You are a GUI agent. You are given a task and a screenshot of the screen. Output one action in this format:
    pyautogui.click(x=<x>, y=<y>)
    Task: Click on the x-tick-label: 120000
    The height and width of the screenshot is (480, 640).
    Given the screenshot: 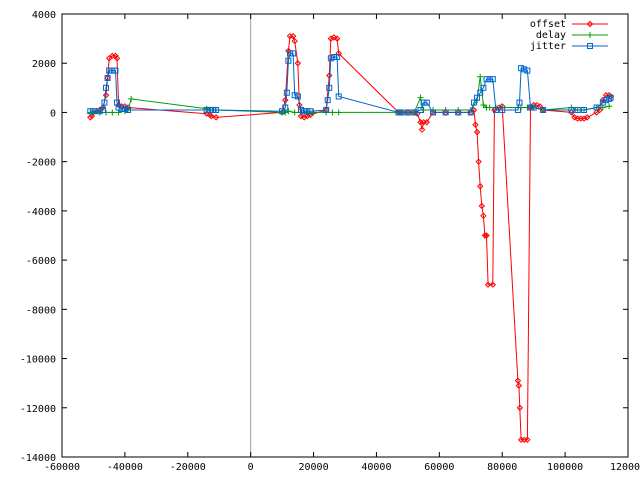 What is the action you would take?
    pyautogui.click(x=625, y=467)
    